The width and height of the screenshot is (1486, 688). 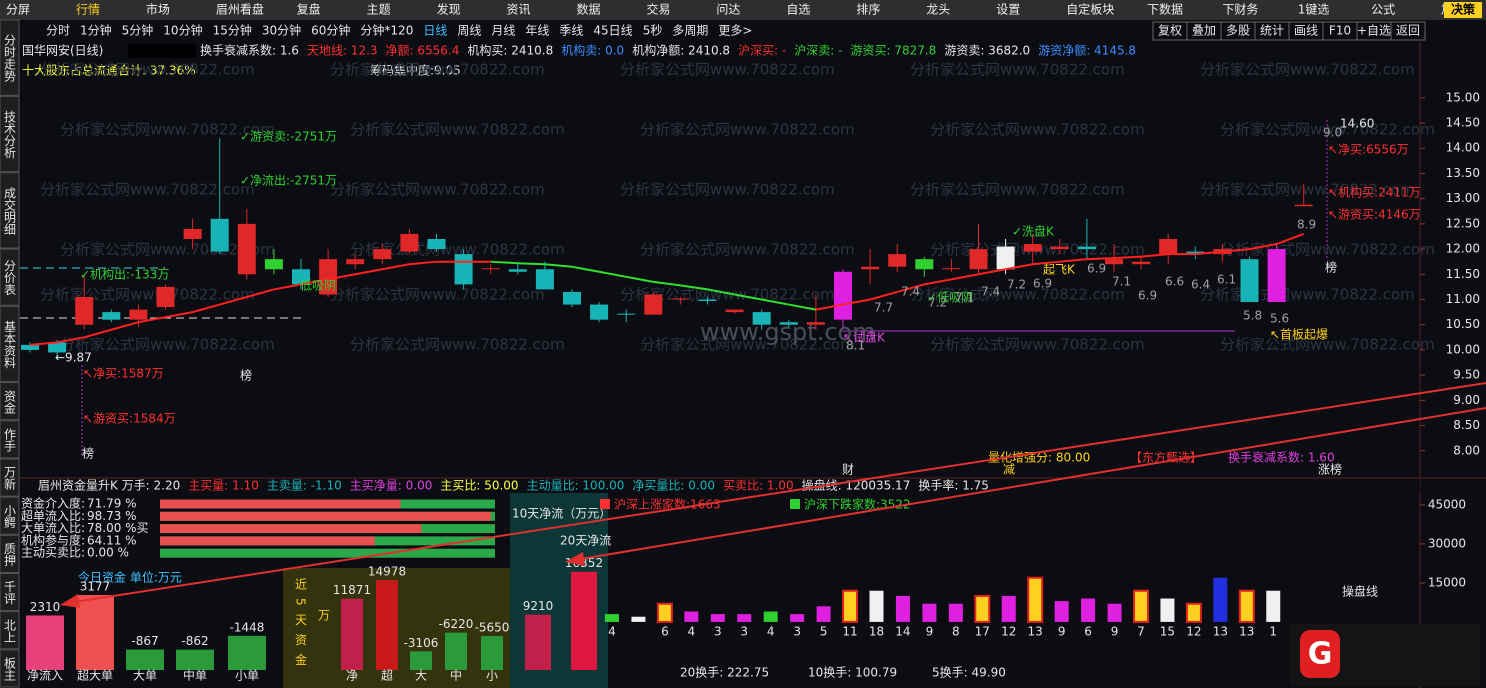 What do you see at coordinates (18, 10) in the screenshot?
I see `menu-item: 分屏` at bounding box center [18, 10].